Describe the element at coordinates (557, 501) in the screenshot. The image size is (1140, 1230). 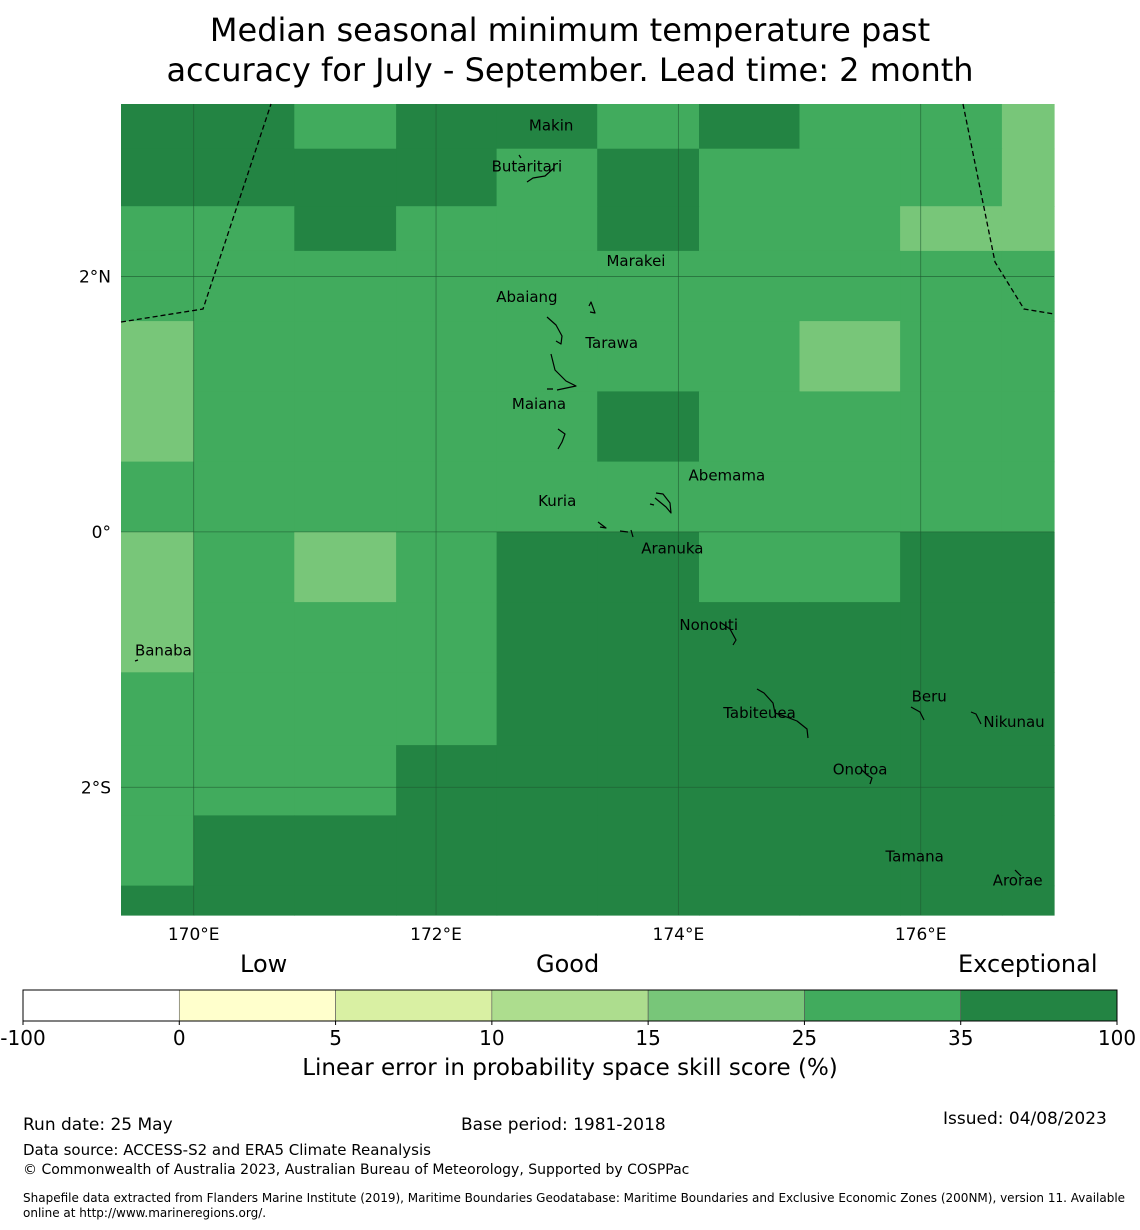
I see `island-label: Kuria` at that location.